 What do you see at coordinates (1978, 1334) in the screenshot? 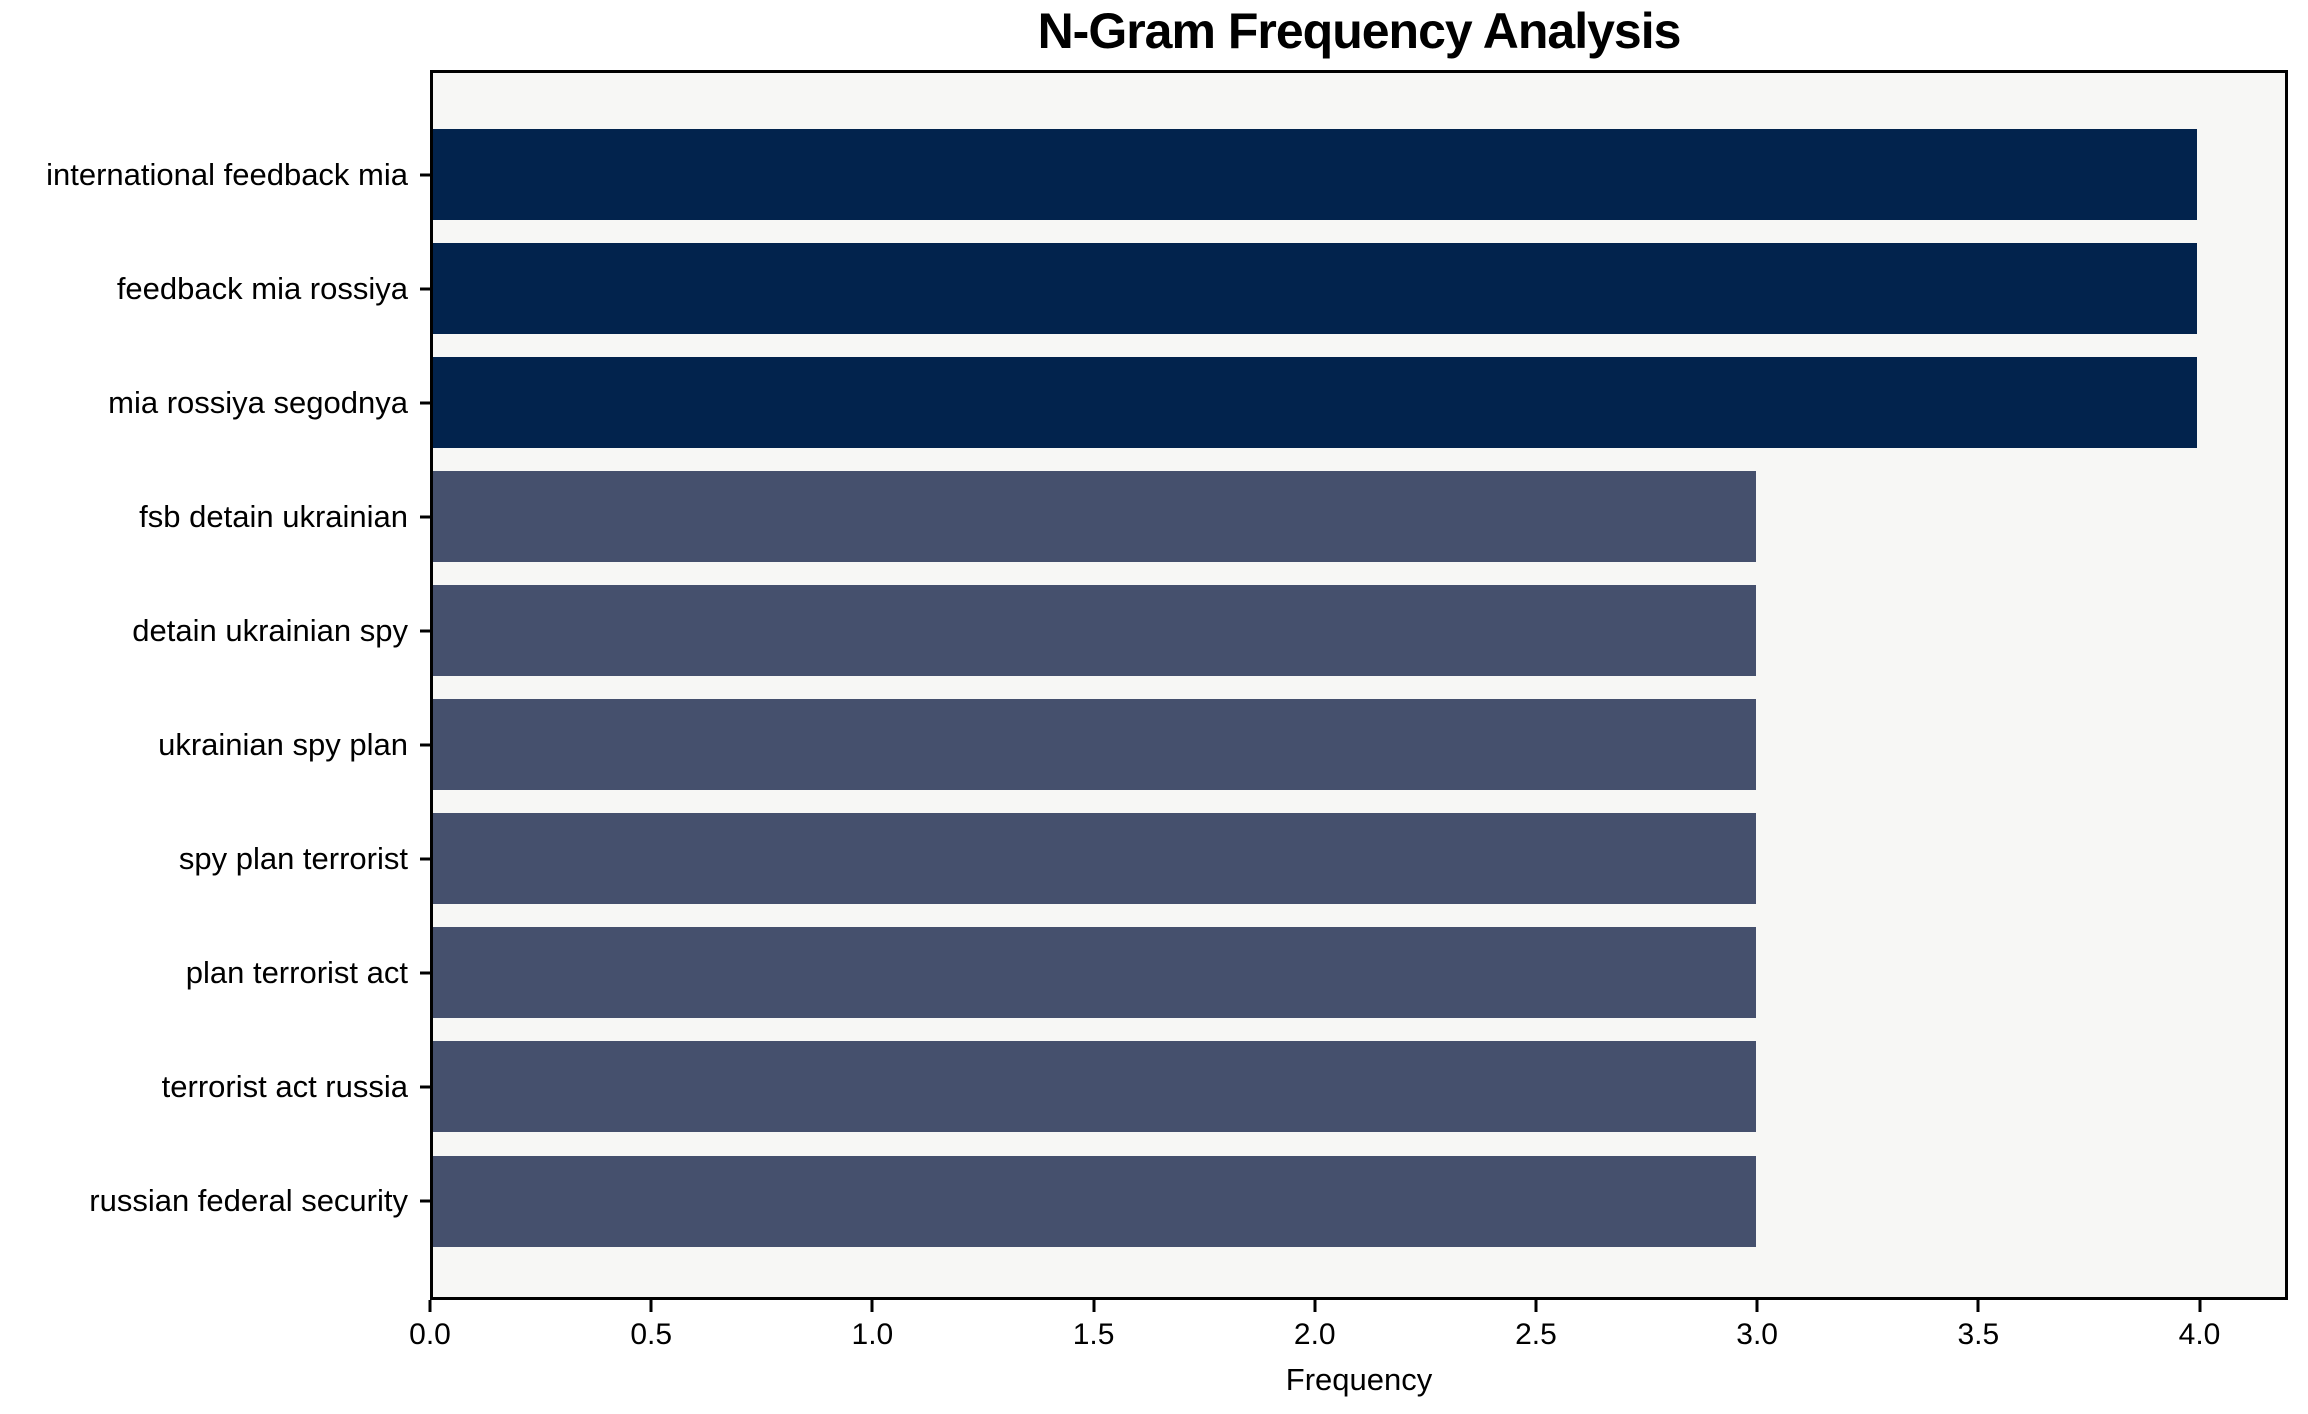
I see `x-tick-label: 3.5` at bounding box center [1978, 1334].